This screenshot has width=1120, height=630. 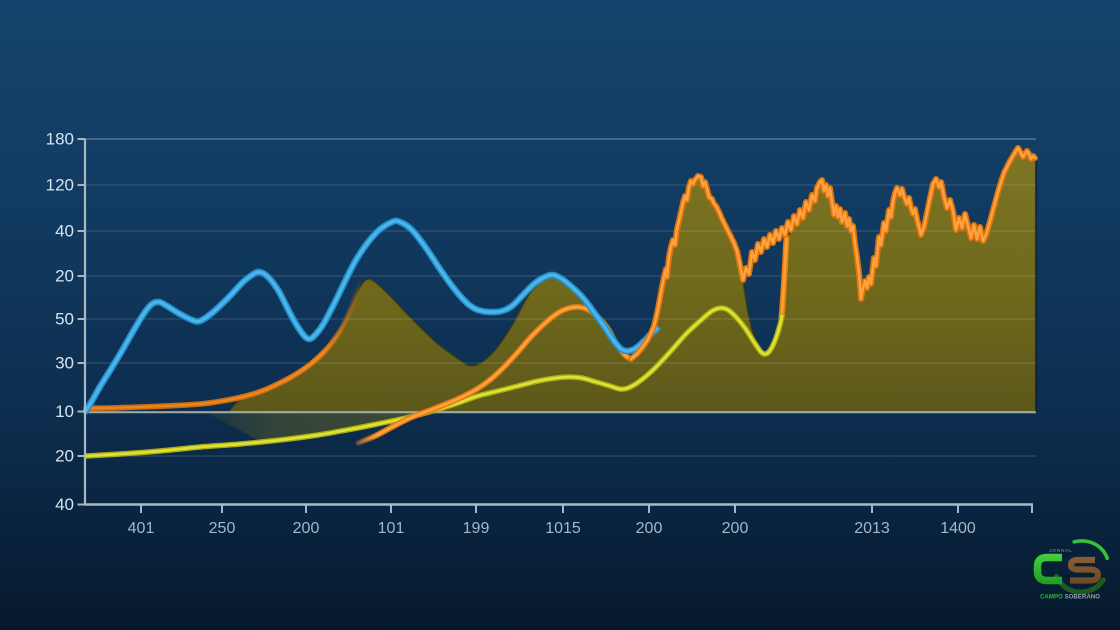 What do you see at coordinates (141, 528) in the screenshot?
I see `svg-text: 401` at bounding box center [141, 528].